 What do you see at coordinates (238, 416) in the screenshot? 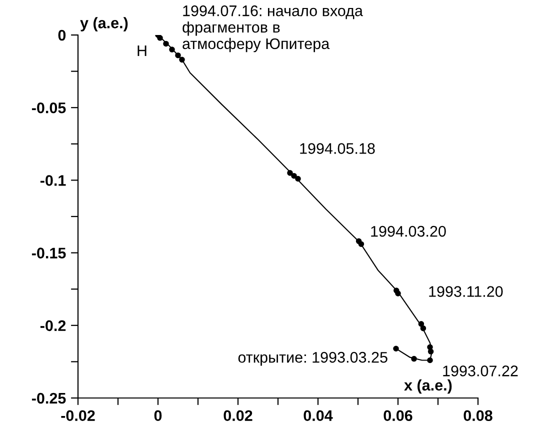
I see `x-tick-label: 0.02` at bounding box center [238, 416].